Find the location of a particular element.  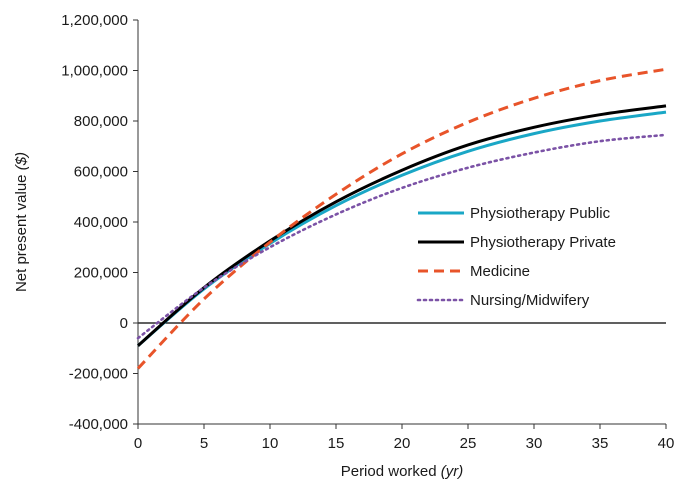

x-axis-title: Period worked (yr) is located at coordinates (402, 471).